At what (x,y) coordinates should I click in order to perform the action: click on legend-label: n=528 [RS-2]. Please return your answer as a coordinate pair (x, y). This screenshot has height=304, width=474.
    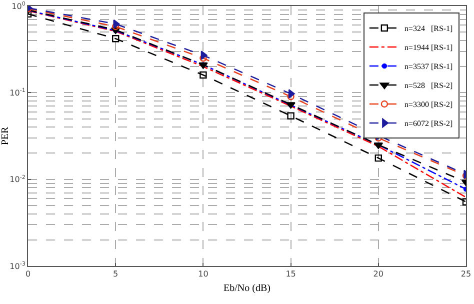
    Looking at the image, I should click on (429, 85).